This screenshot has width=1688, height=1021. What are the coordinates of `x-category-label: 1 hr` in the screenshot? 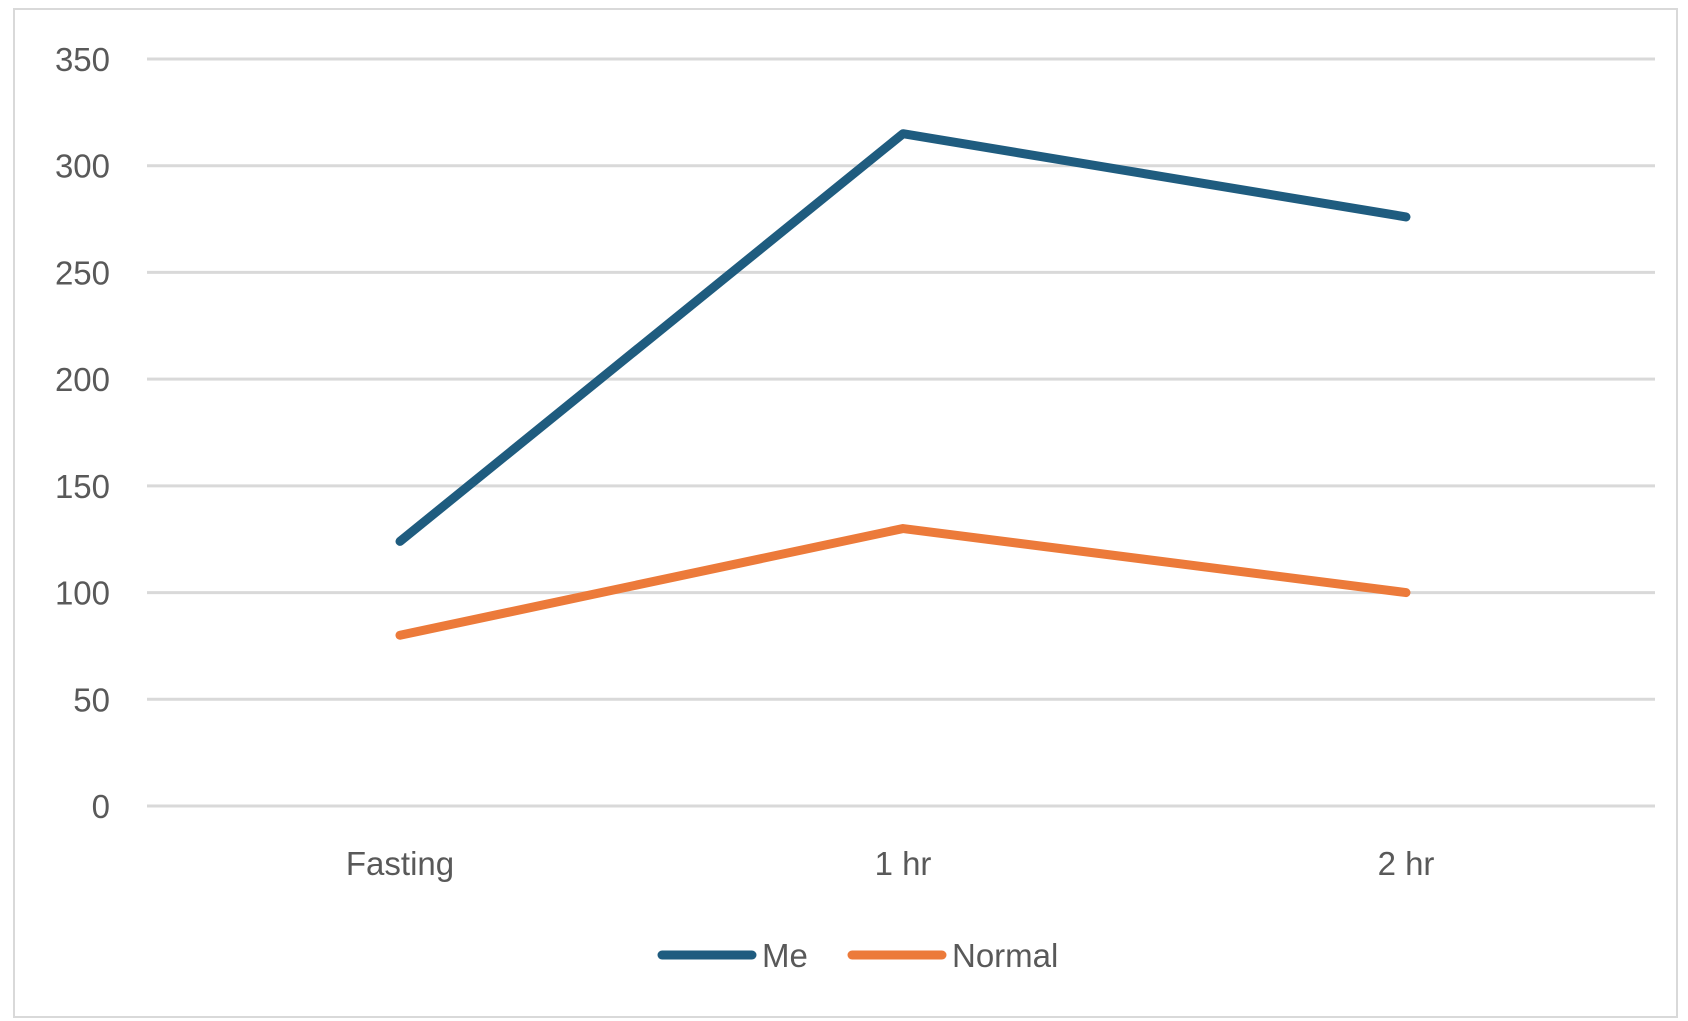 It's located at (903, 863).